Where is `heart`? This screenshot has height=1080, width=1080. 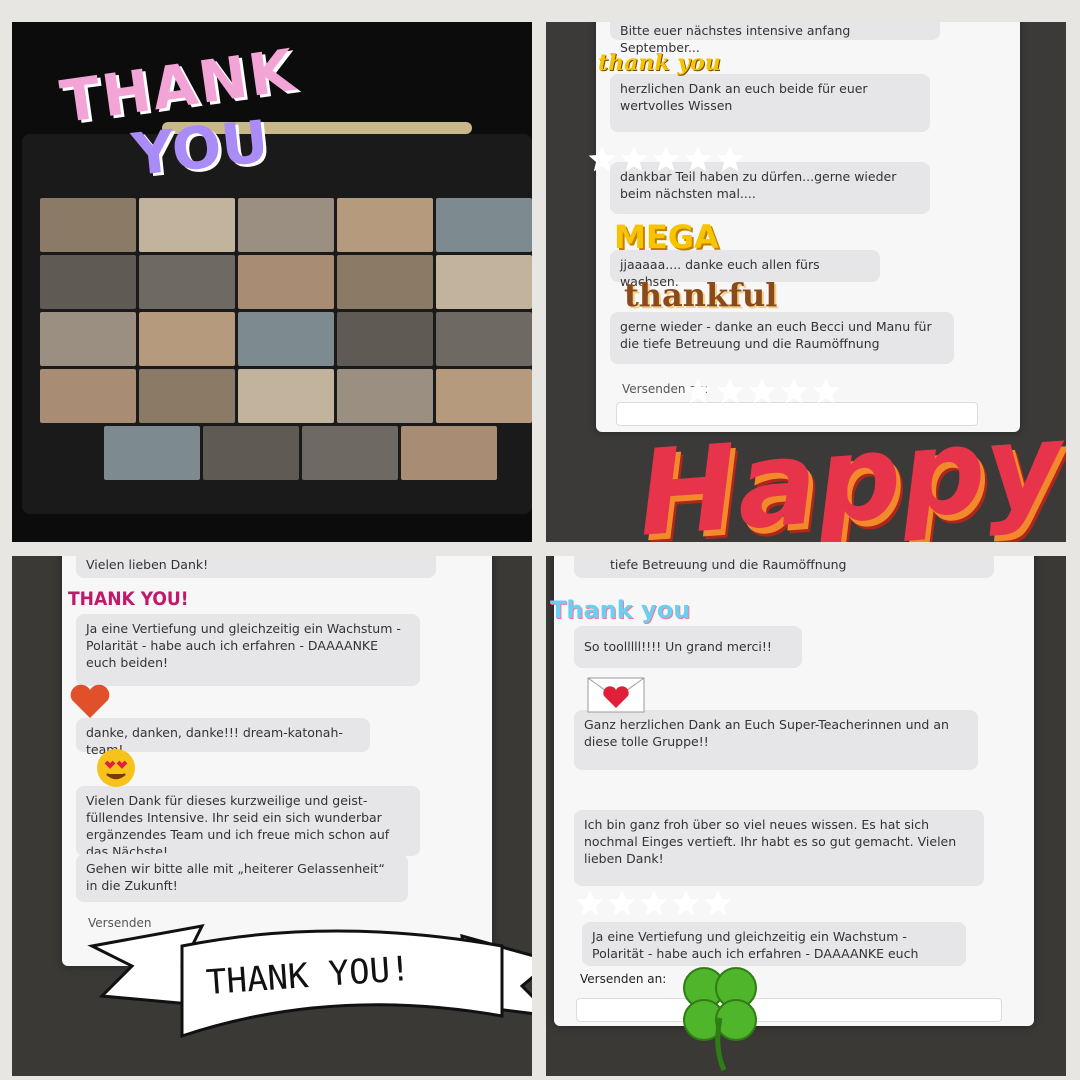 heart is located at coordinates (90, 701).